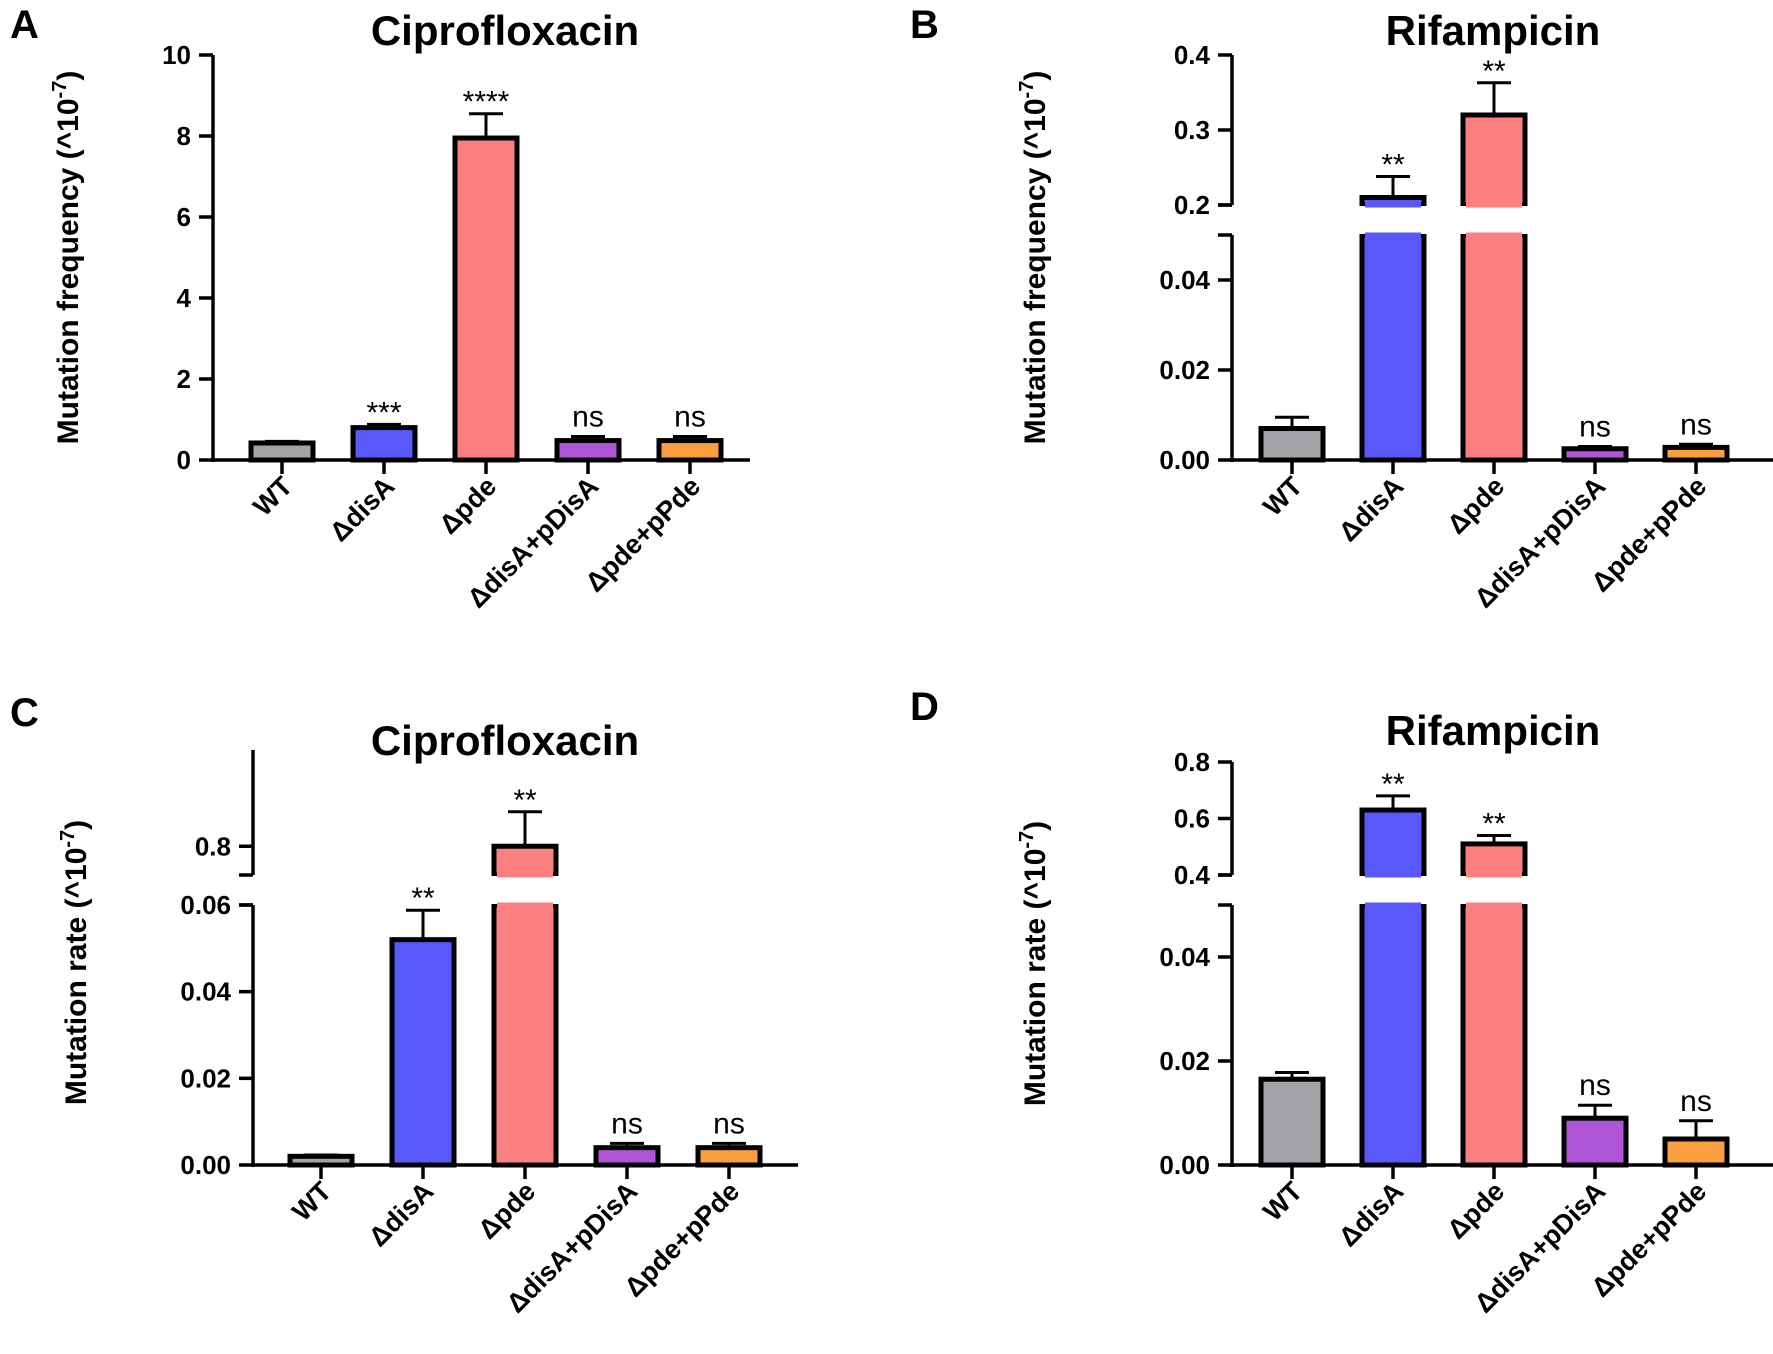 Image resolution: width=1773 pixels, height=1354 pixels. Describe the element at coordinates (176, 55) in the screenshot. I see `y-tick-label: 10` at that location.